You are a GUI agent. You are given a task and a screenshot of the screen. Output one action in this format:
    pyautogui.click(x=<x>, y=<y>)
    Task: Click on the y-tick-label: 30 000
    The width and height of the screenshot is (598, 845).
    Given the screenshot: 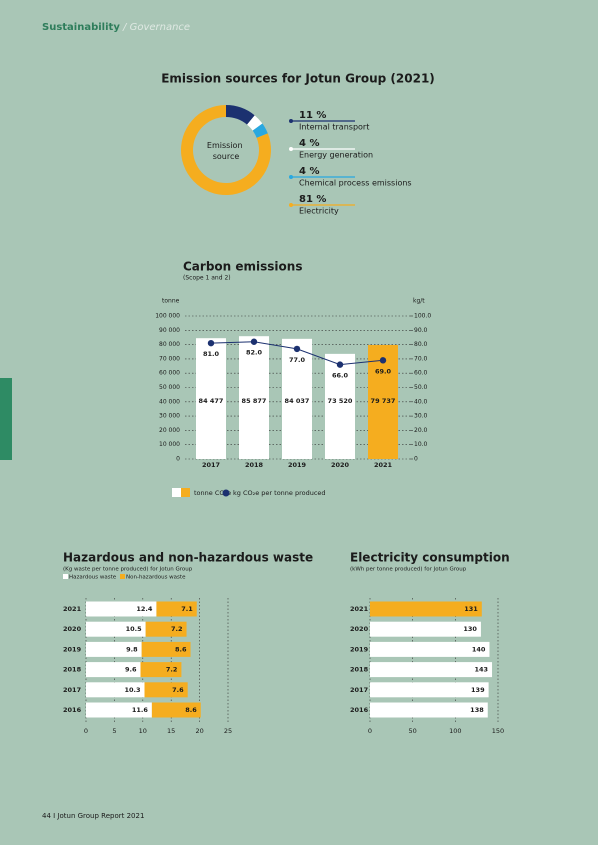 What is the action you would take?
    pyautogui.click(x=169, y=416)
    